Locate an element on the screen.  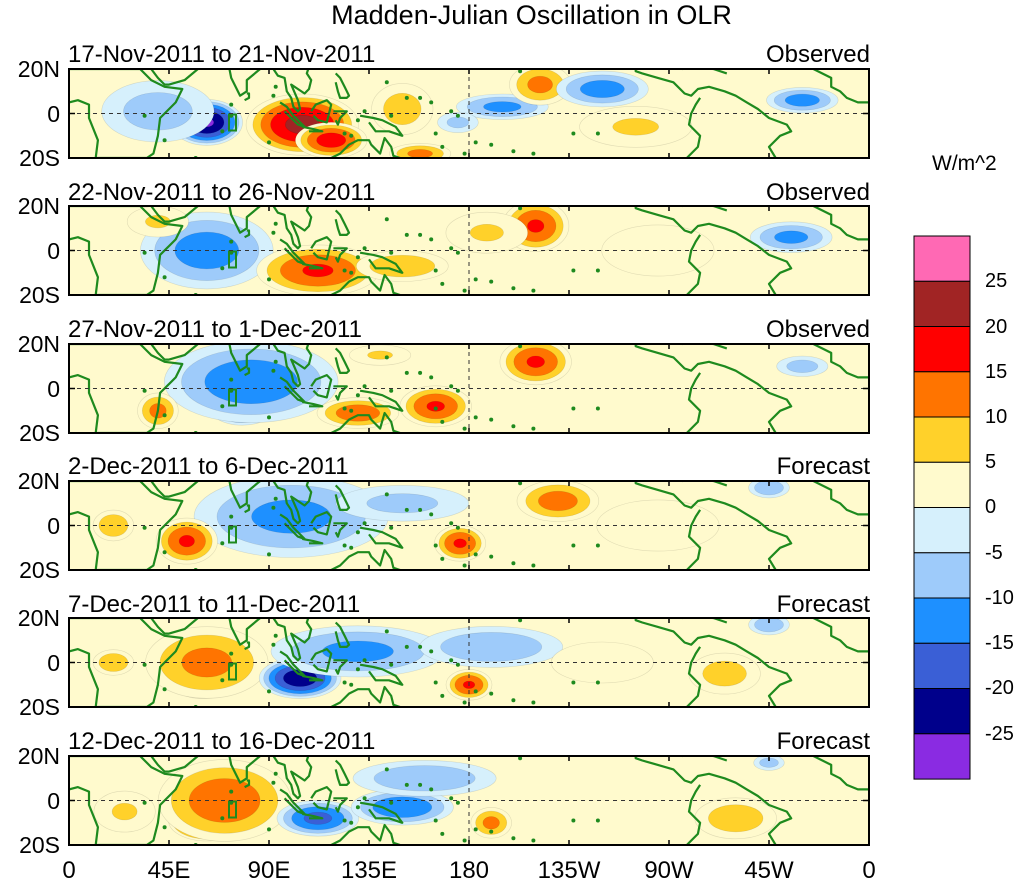
panel-3-type: Observed is located at coordinates (817, 329).